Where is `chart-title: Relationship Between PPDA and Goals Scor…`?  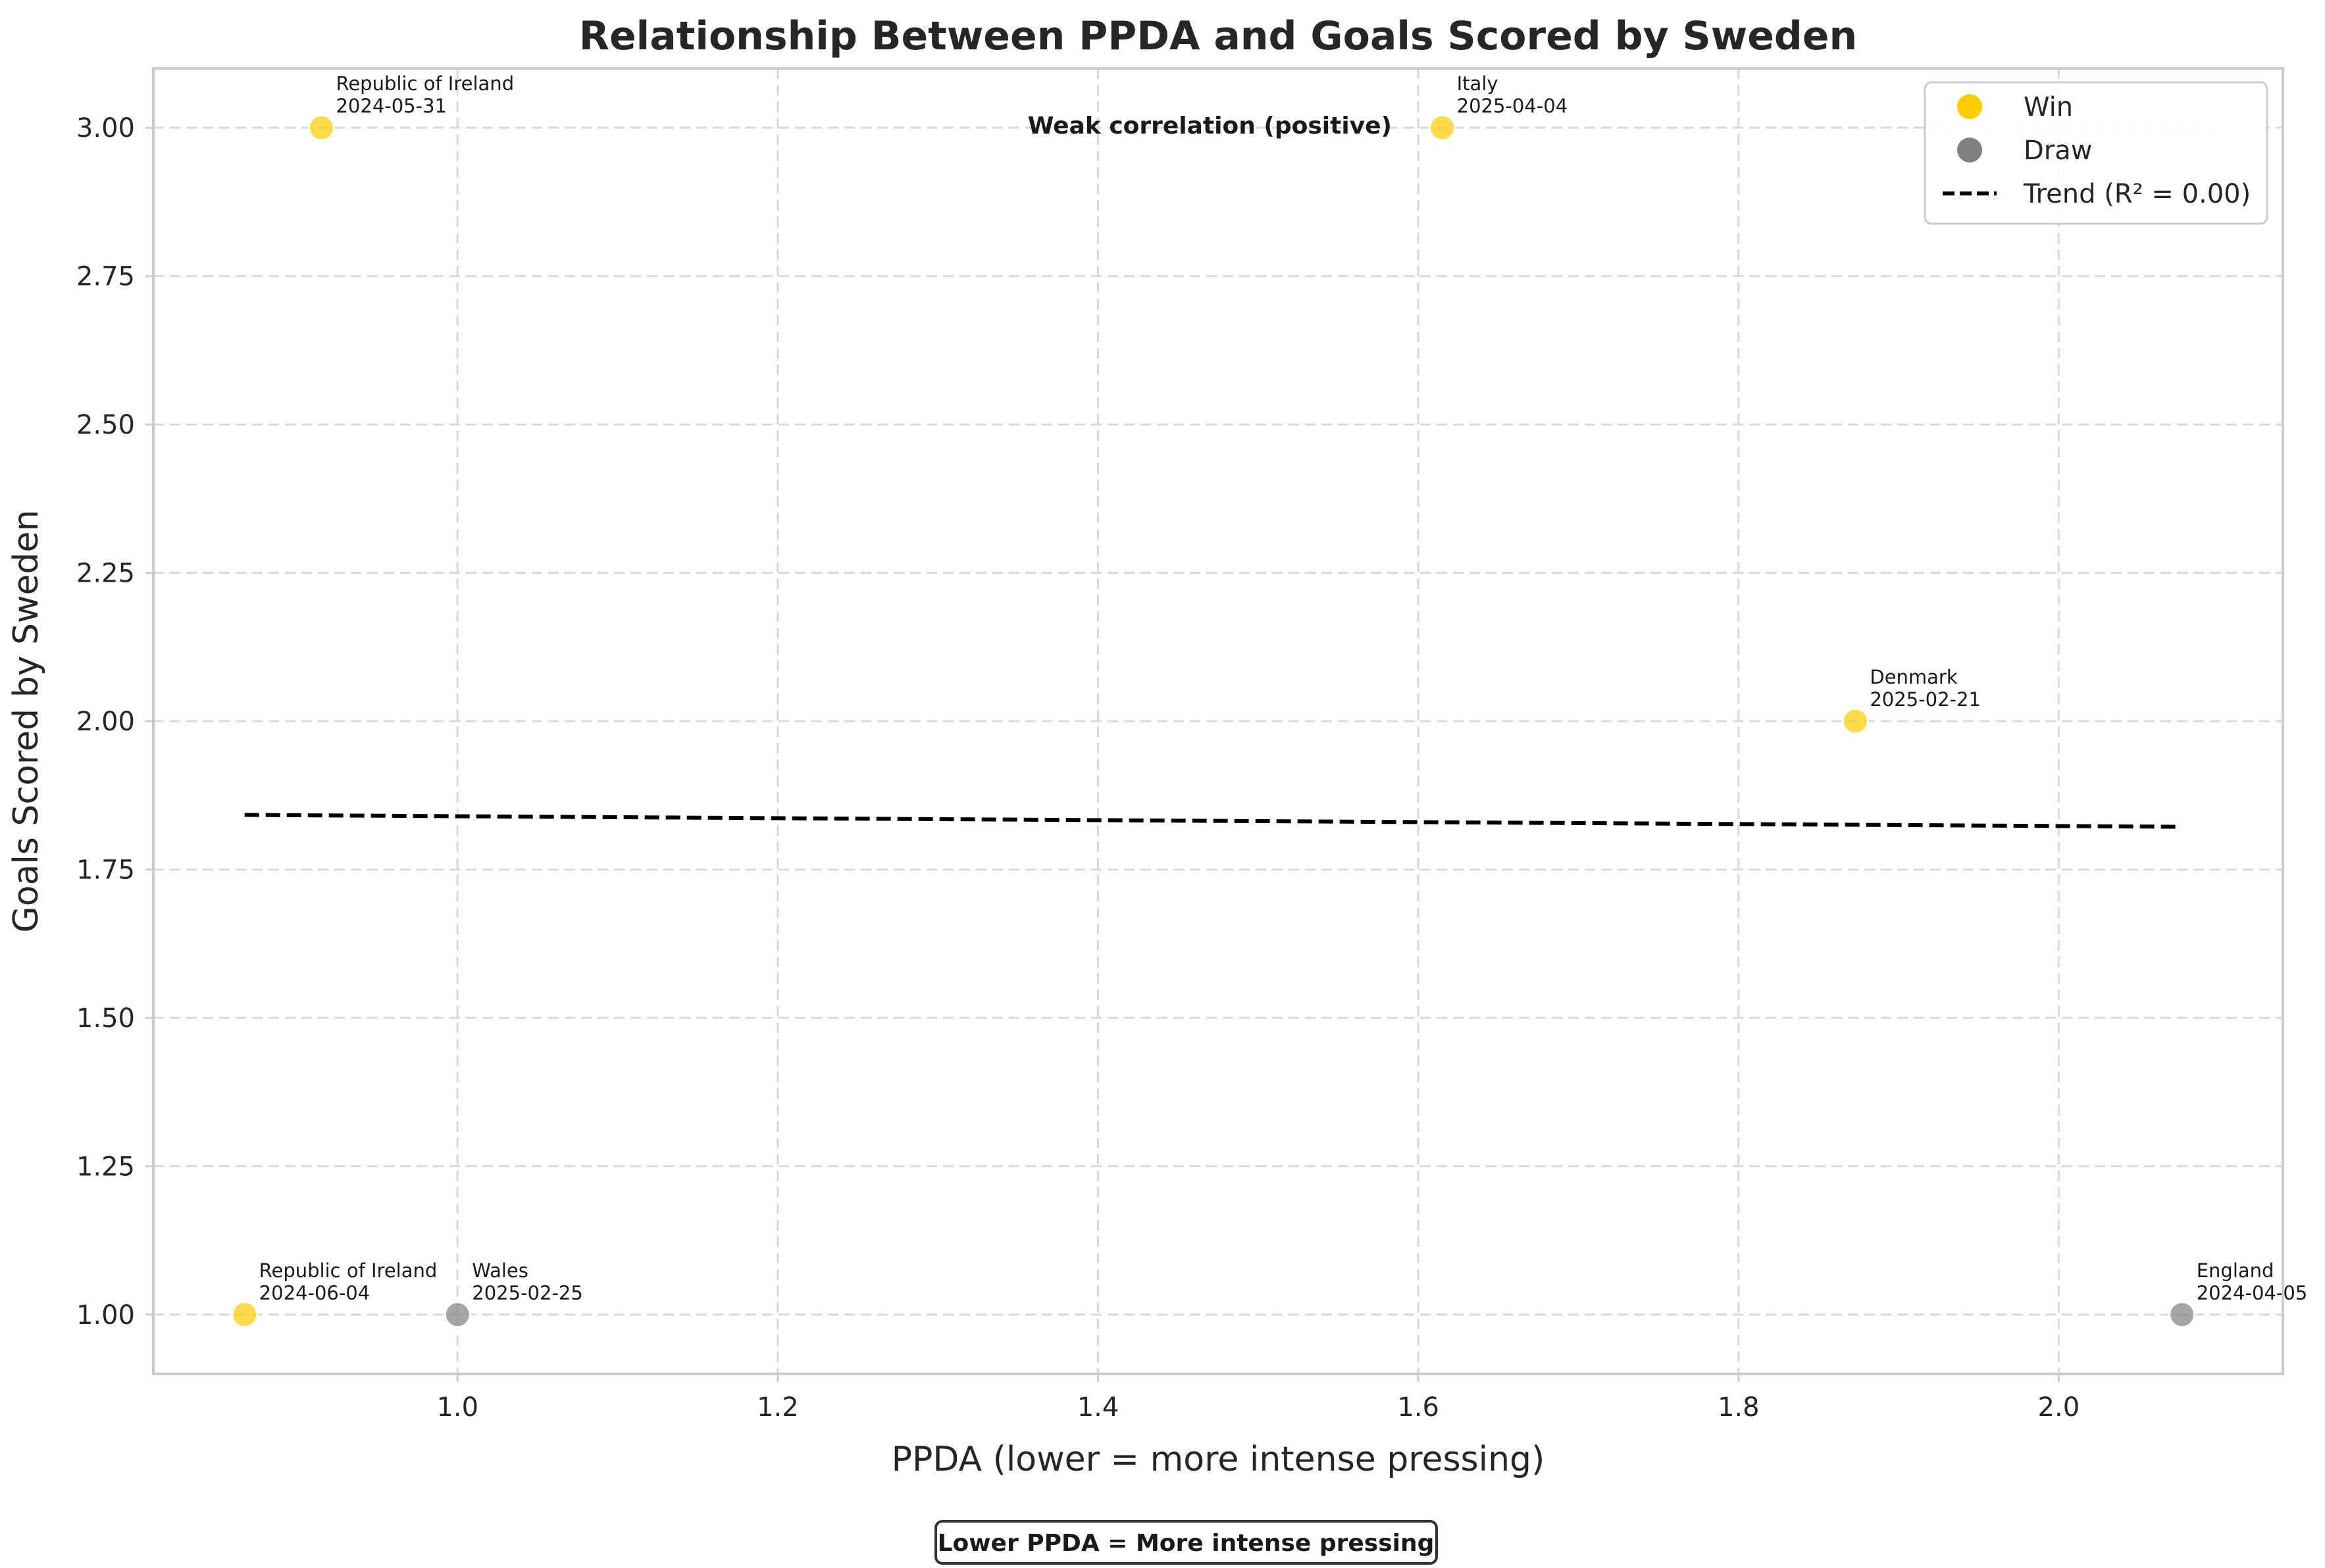
chart-title: Relationship Between PPDA and Goals Scor… is located at coordinates (1218, 36).